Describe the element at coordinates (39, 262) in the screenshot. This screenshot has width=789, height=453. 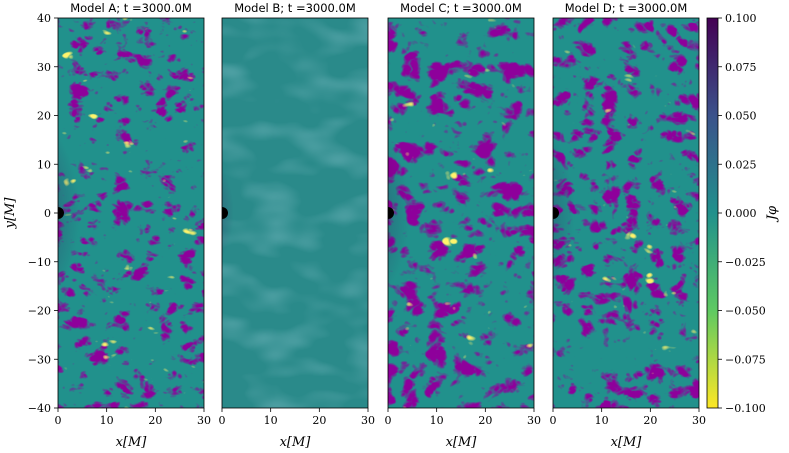
I see `y-tick-label: −10` at that location.